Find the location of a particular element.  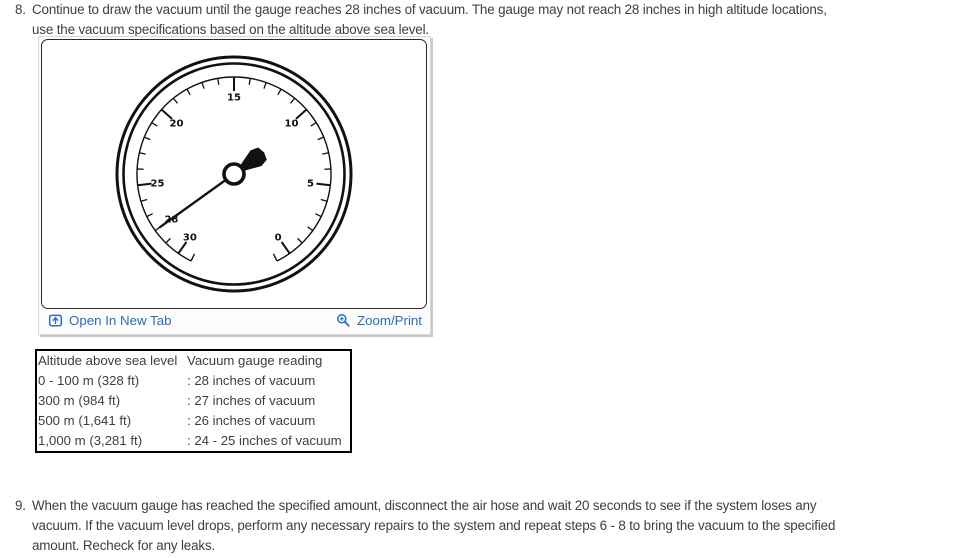

altitude-cell: 500 m (1,641 ft) is located at coordinates (85, 420).